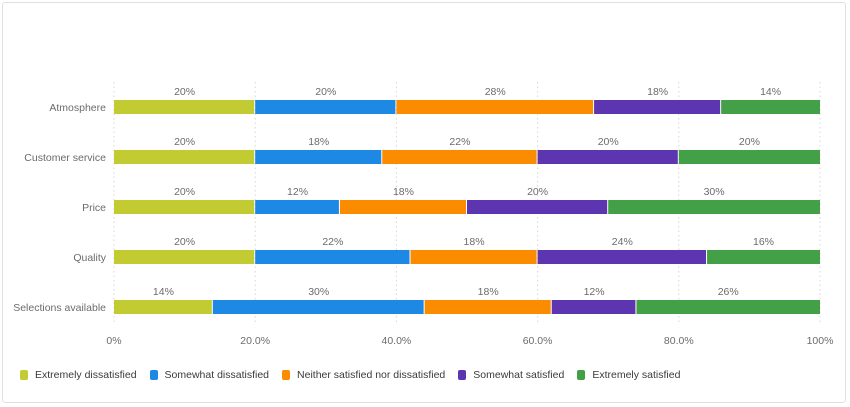 The width and height of the screenshot is (850, 407). I want to click on x-tick-label: 80.0%, so click(679, 341).